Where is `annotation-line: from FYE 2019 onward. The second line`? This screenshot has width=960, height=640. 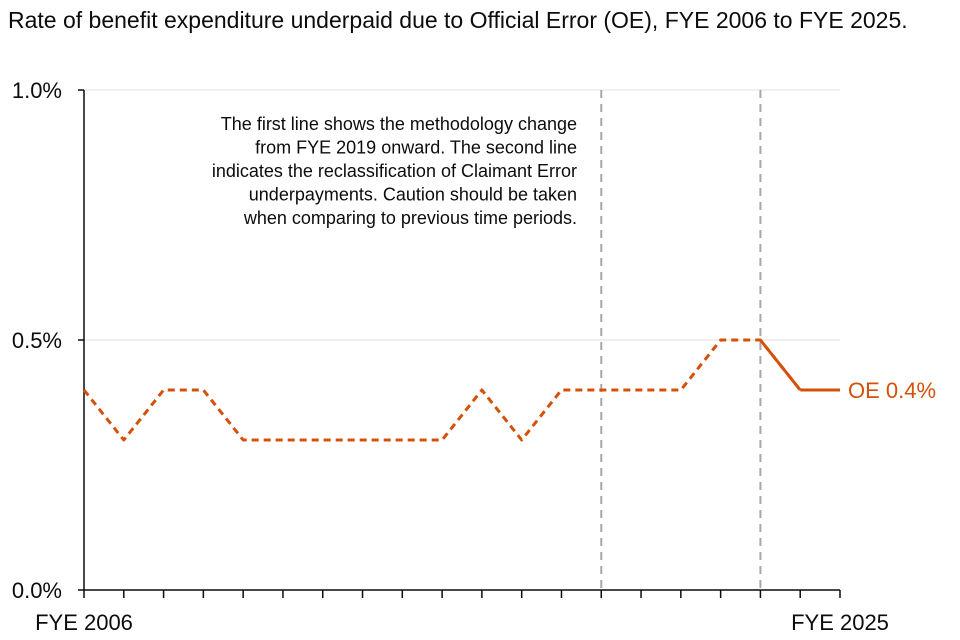
annotation-line: from FYE 2019 onward. The second line is located at coordinates (416, 148).